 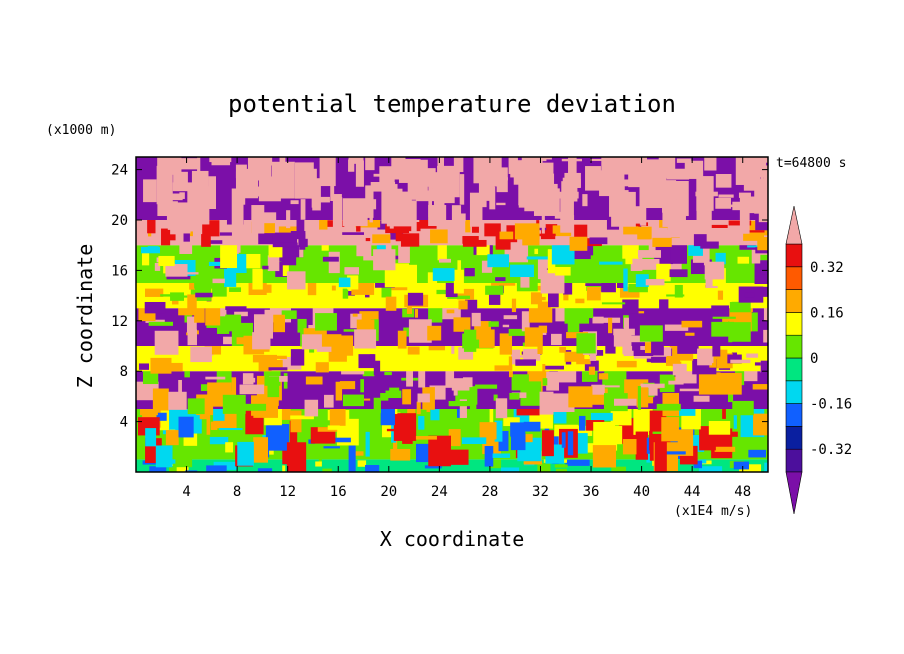 What do you see at coordinates (713, 511) in the screenshot?
I see `x-unit-label: (x1E4 m/s)` at bounding box center [713, 511].